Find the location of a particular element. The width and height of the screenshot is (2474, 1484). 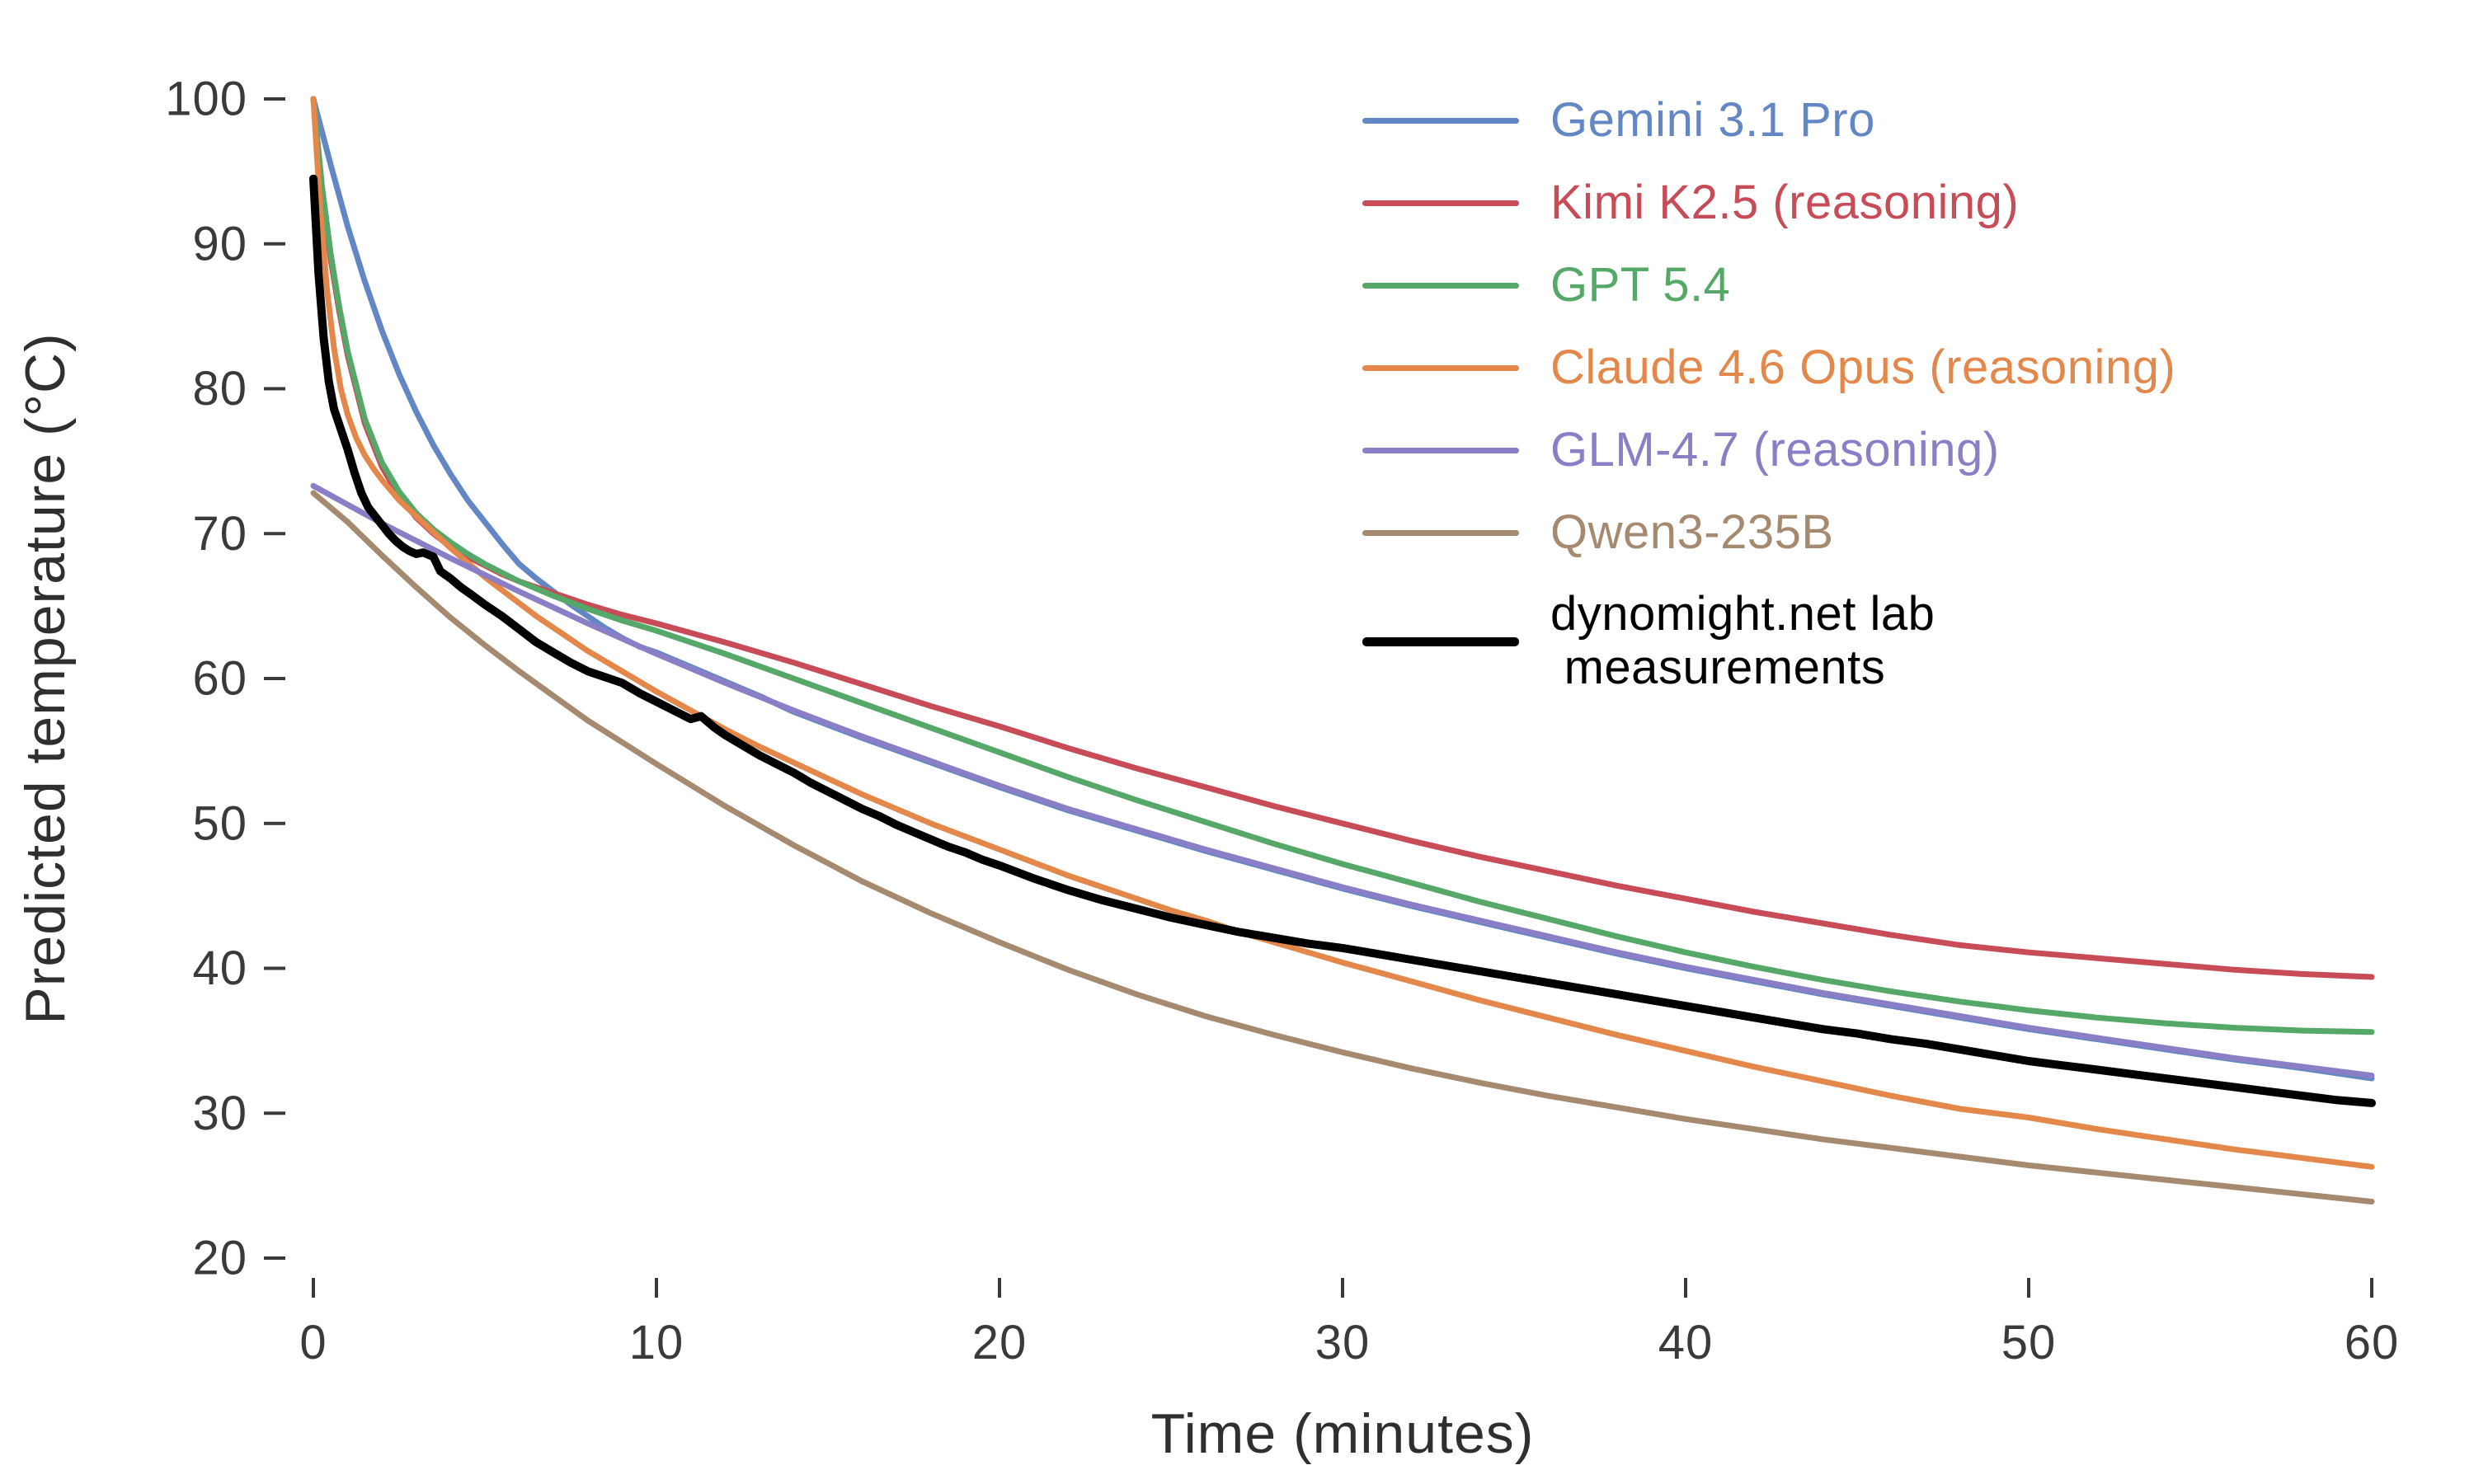

legend-label: dynomight.net lab measurements is located at coordinates (1742, 640).